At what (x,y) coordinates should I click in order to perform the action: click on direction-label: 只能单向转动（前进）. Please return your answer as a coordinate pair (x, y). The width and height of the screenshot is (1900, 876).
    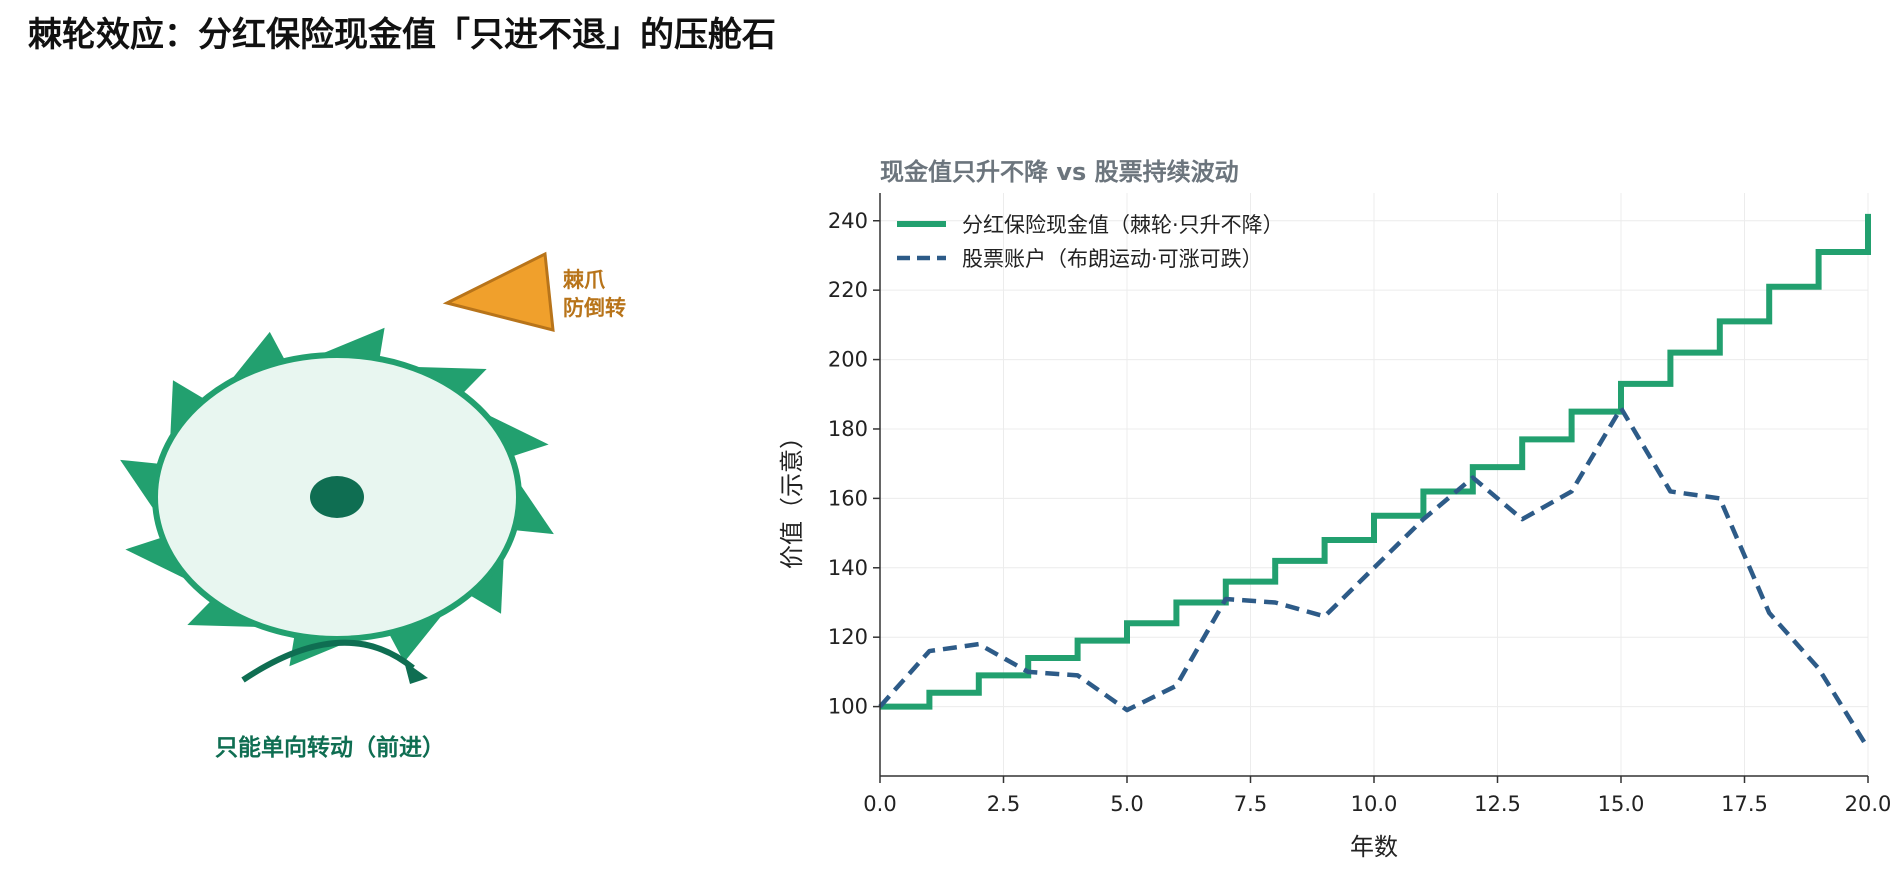
    Looking at the image, I should click on (330, 747).